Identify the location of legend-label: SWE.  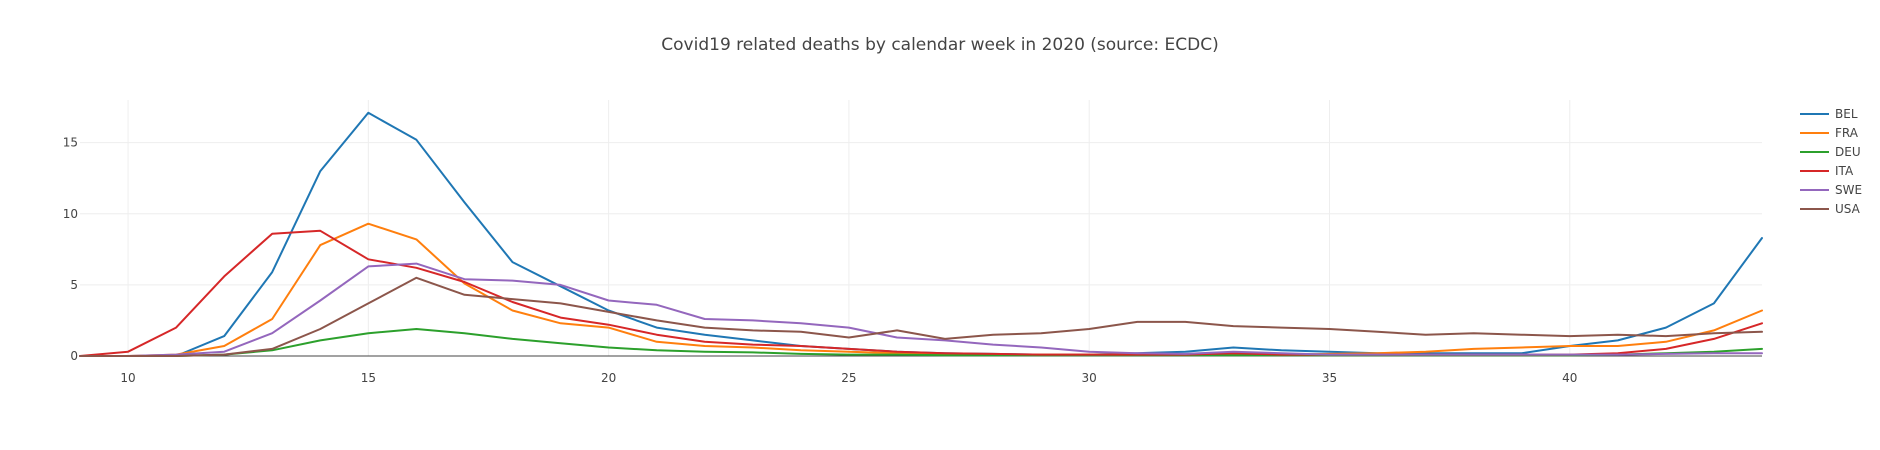
(1848, 190).